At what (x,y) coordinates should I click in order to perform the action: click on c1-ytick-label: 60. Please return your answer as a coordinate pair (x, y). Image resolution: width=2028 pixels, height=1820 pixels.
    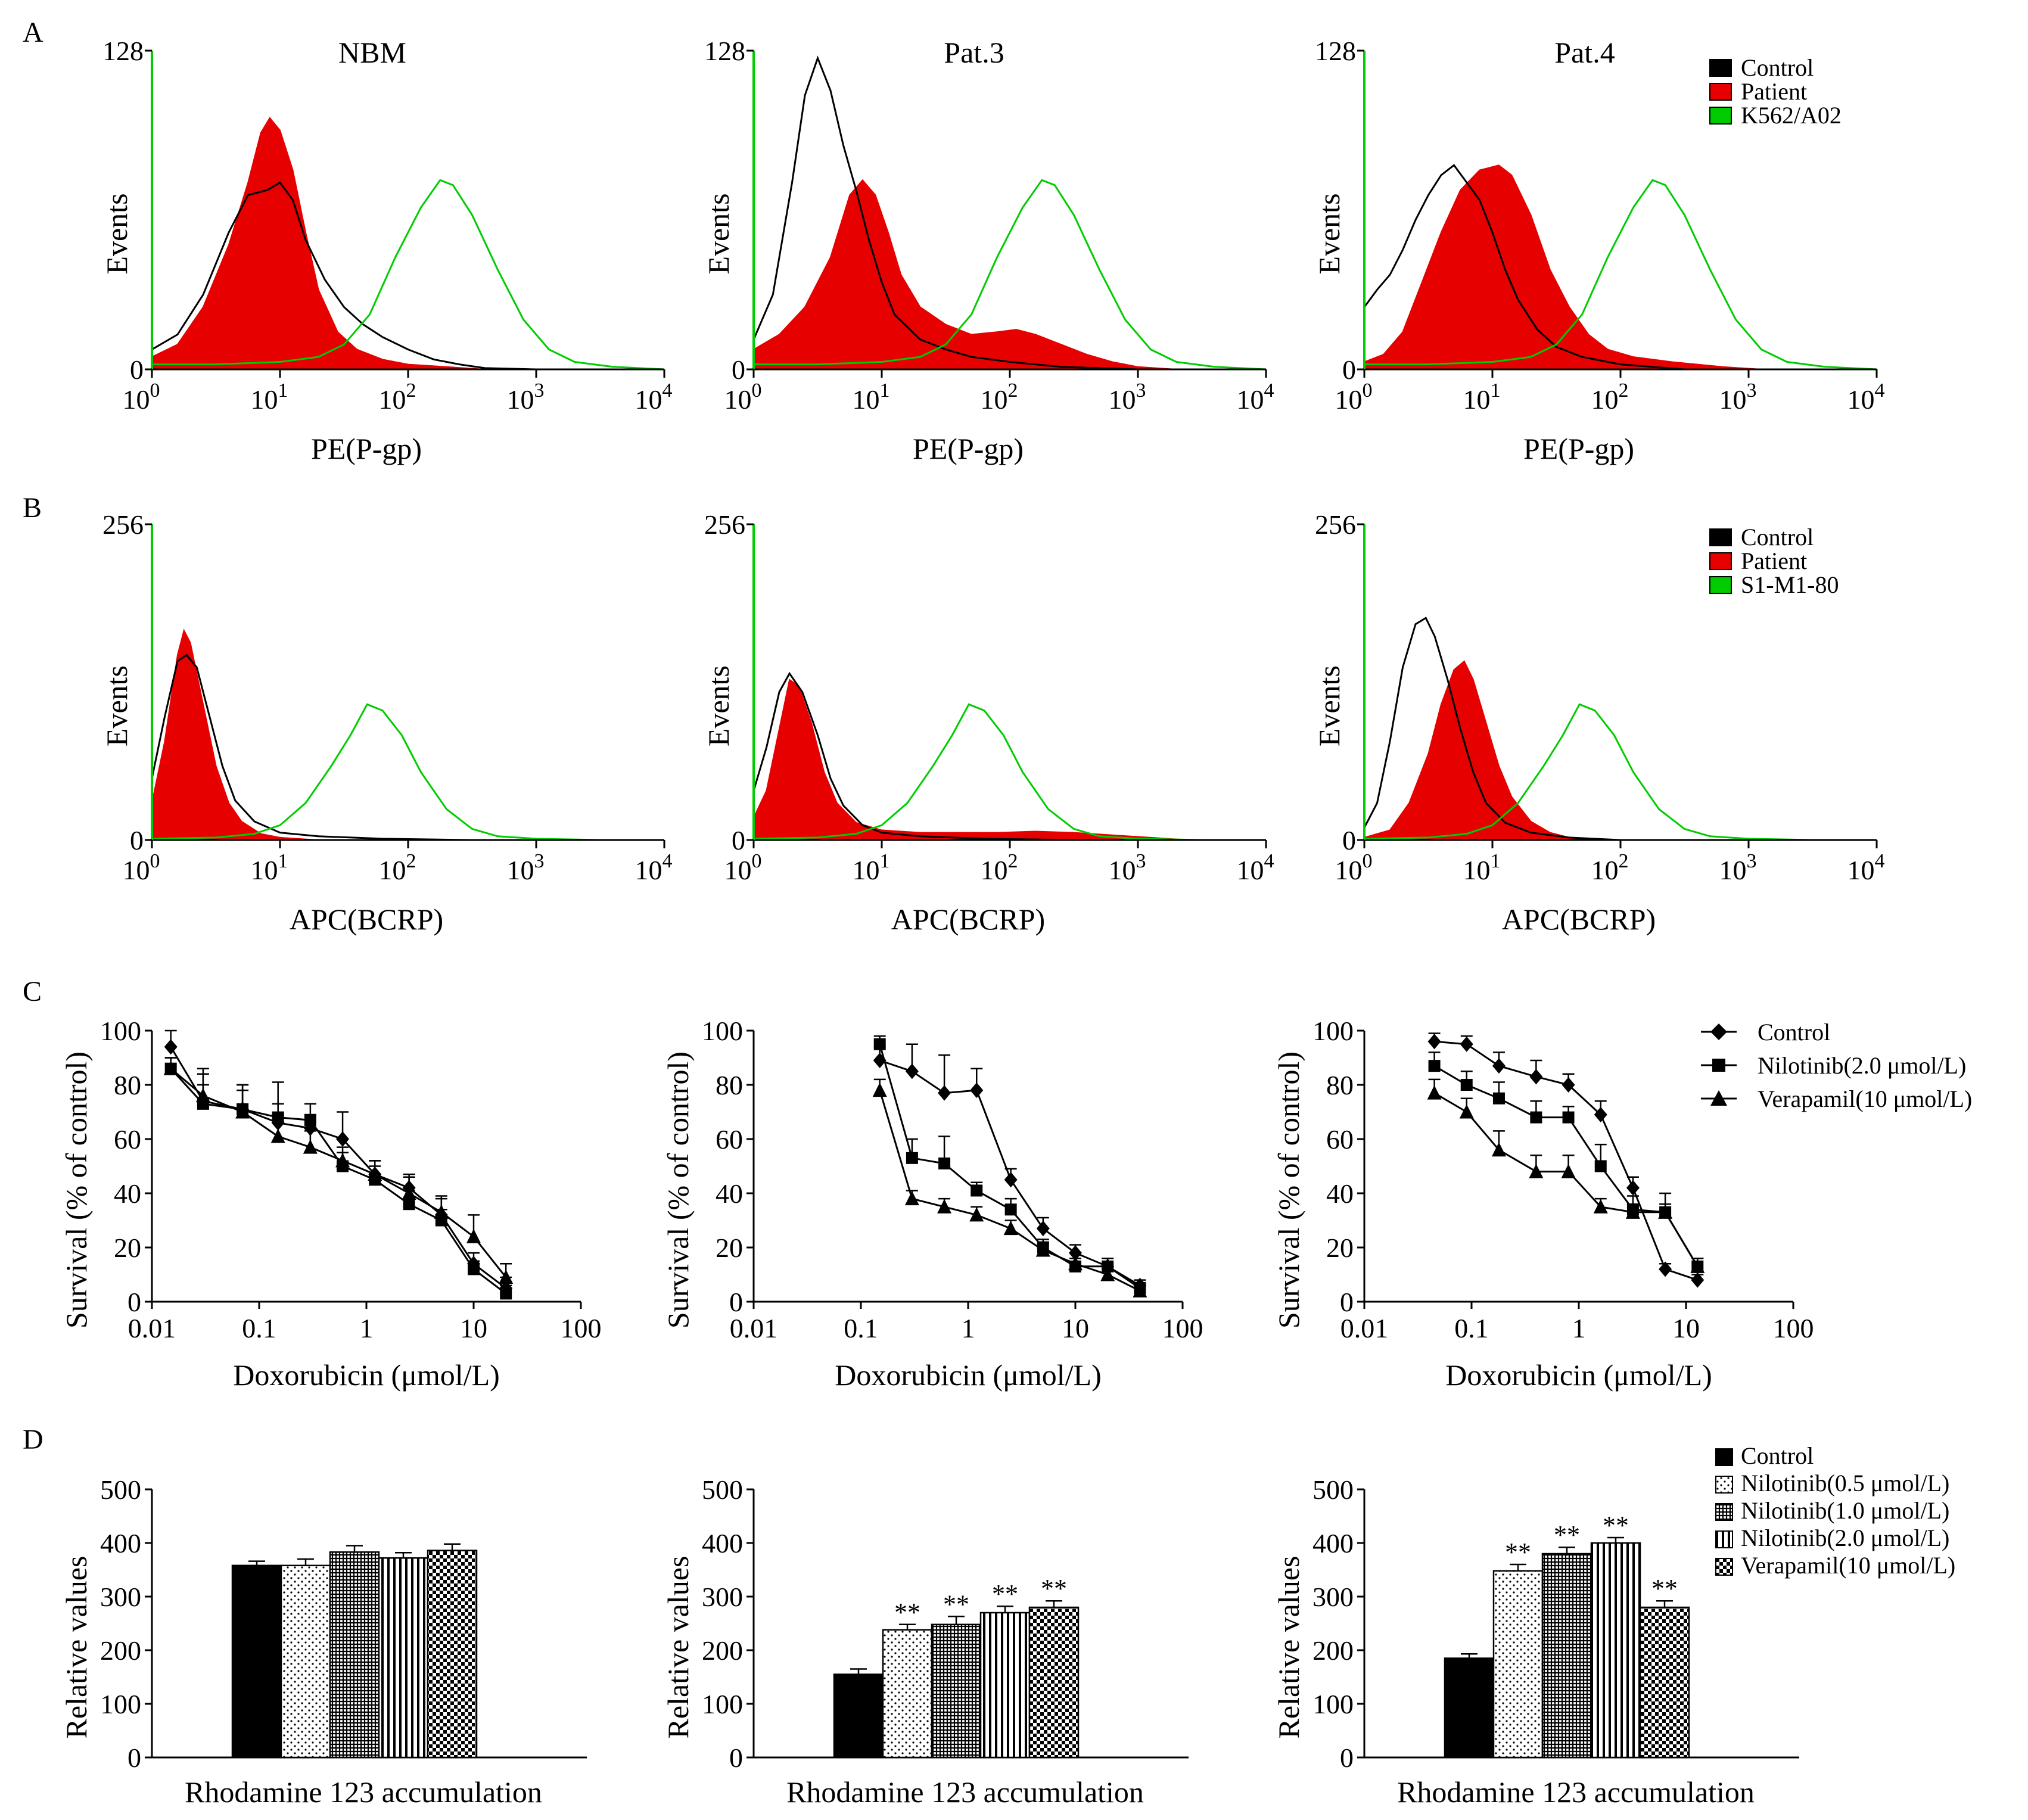
    Looking at the image, I should click on (127, 1139).